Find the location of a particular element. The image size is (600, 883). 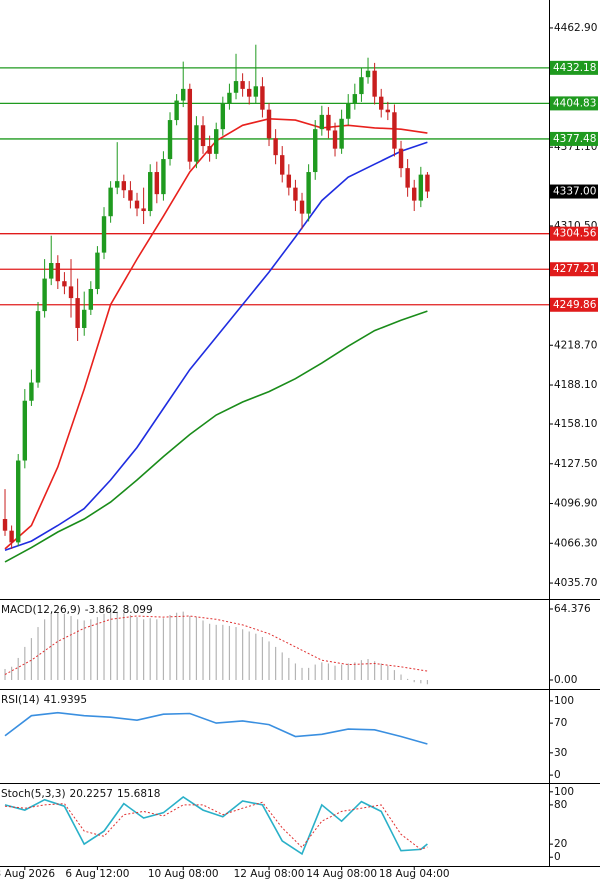

x-tick-label: 14 Aug 08:00 is located at coordinates (341, 874).